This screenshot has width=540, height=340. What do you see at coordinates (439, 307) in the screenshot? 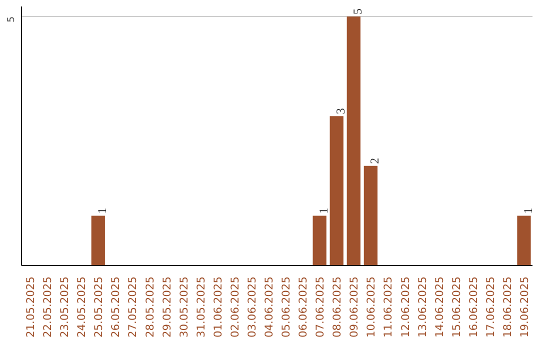
I see `x-tick-label: 14.06.2025` at bounding box center [439, 307].